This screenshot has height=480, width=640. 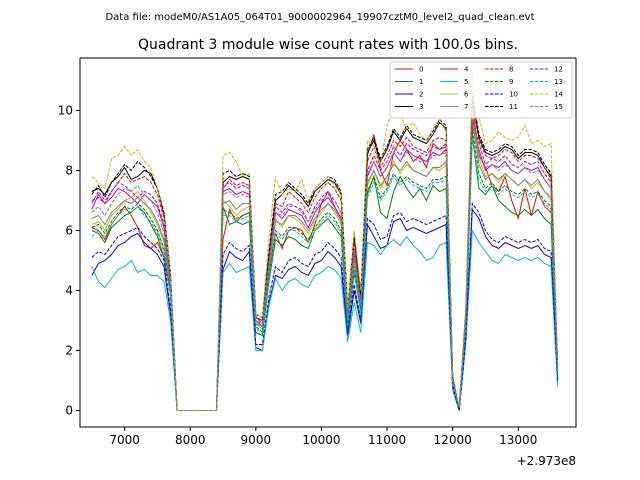 I want to click on legend-label-1: 1, so click(x=421, y=82).